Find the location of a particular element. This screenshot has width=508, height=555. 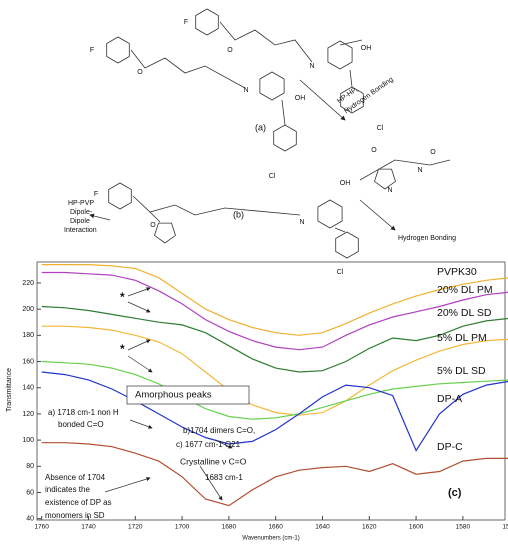

figure-label: Hydrogen Bonding is located at coordinates (427, 238).